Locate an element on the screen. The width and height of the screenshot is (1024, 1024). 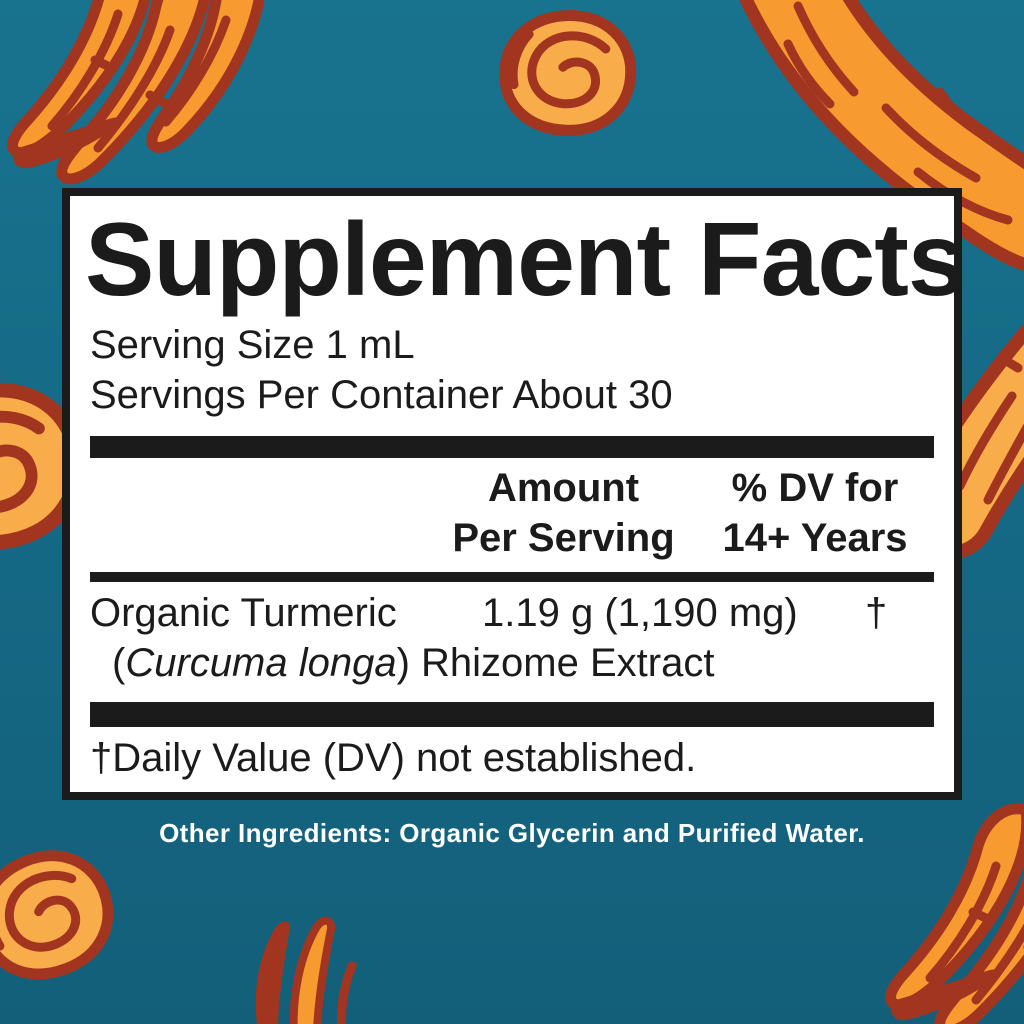
turmeric-root-top-left is located at coordinates (137, 89).